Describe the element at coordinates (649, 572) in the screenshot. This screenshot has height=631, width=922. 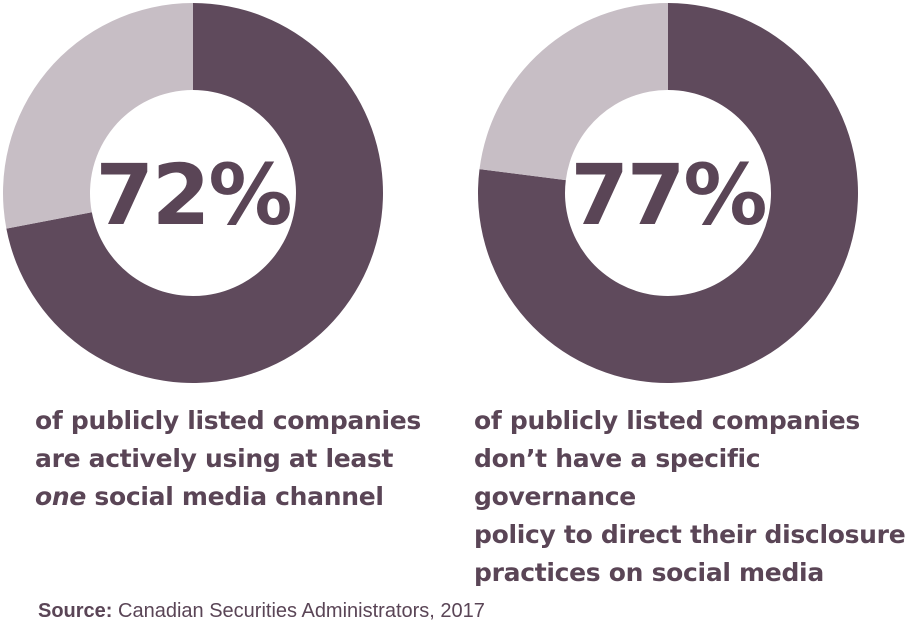
I see `caption-line: practices on social media` at that location.